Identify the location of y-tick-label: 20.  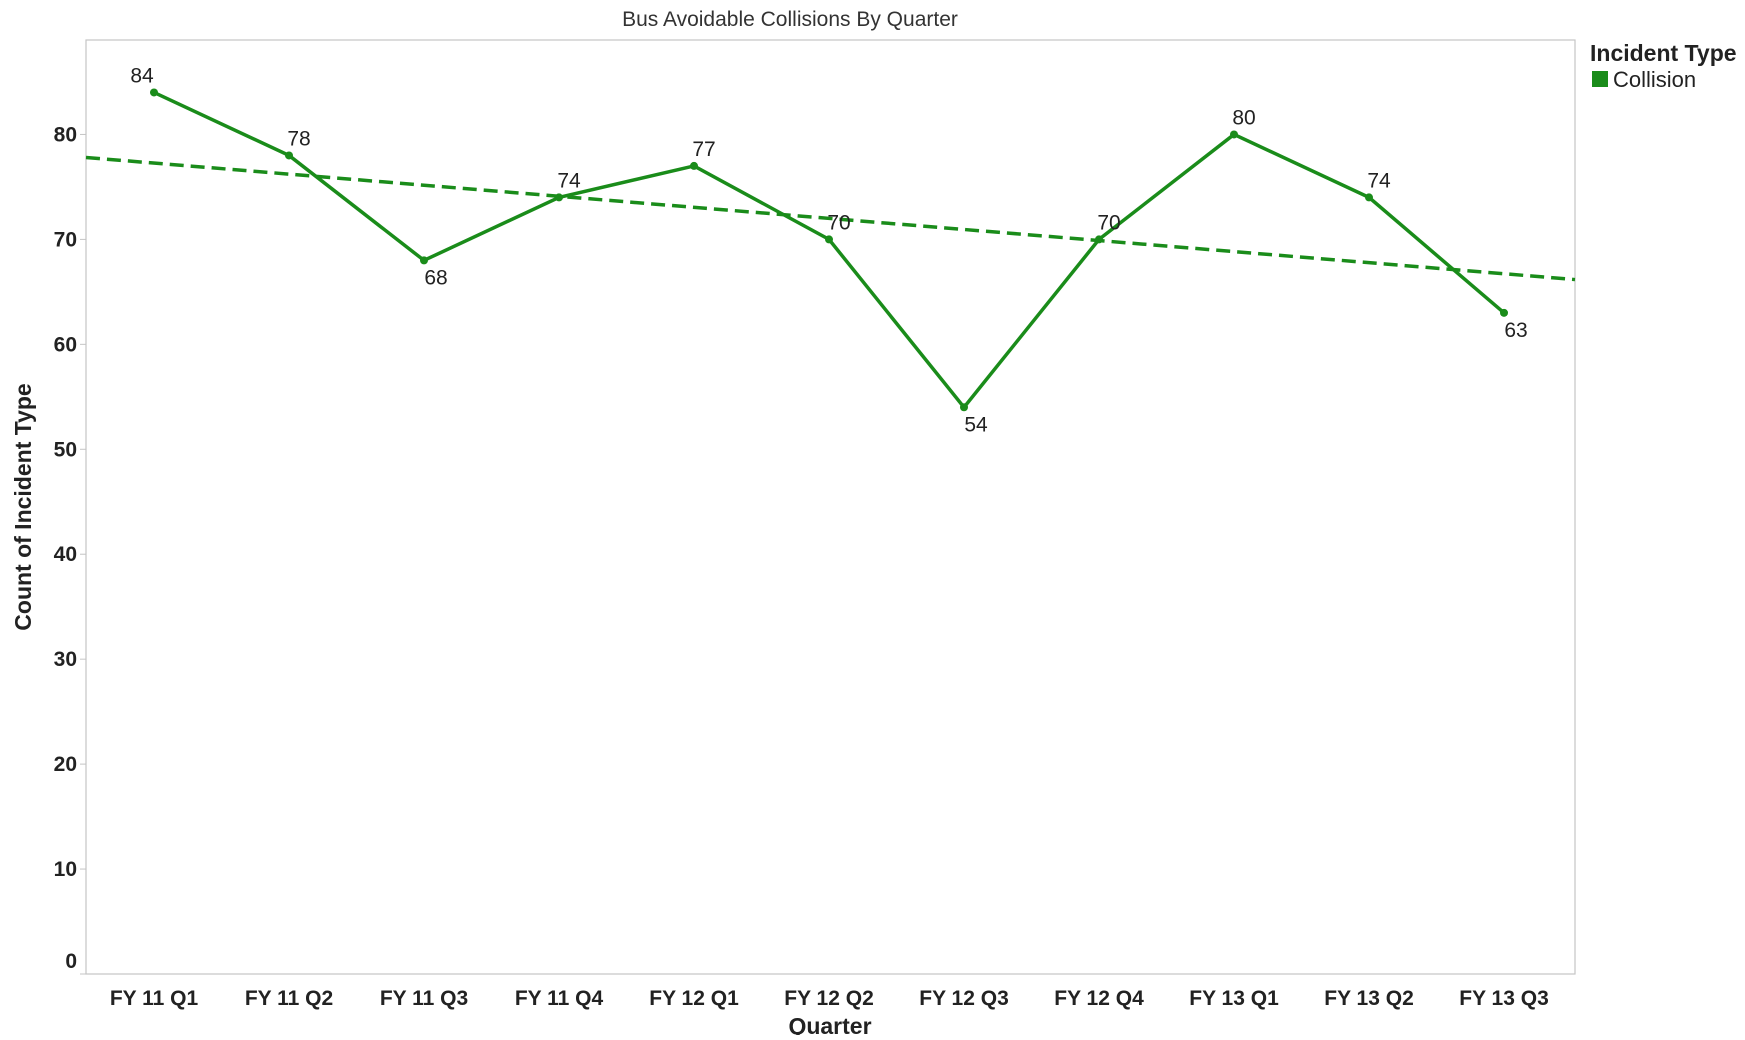
(65, 764).